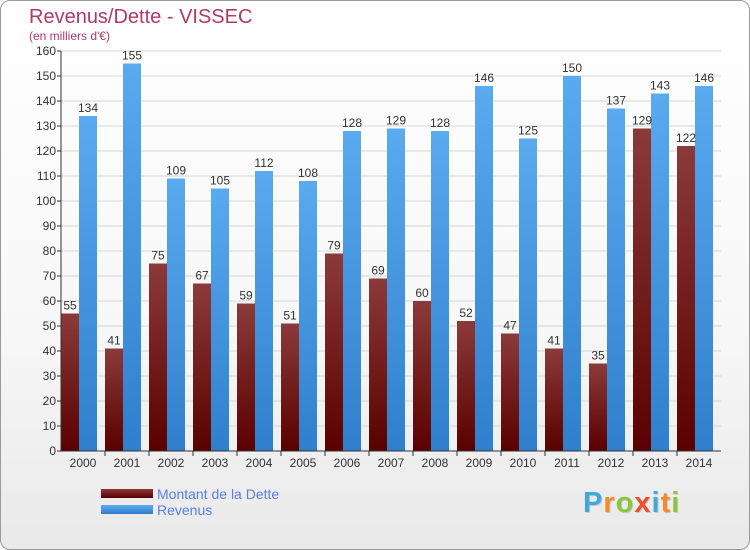  What do you see at coordinates (616, 279) in the screenshot?
I see `bar-revenus-2012` at bounding box center [616, 279].